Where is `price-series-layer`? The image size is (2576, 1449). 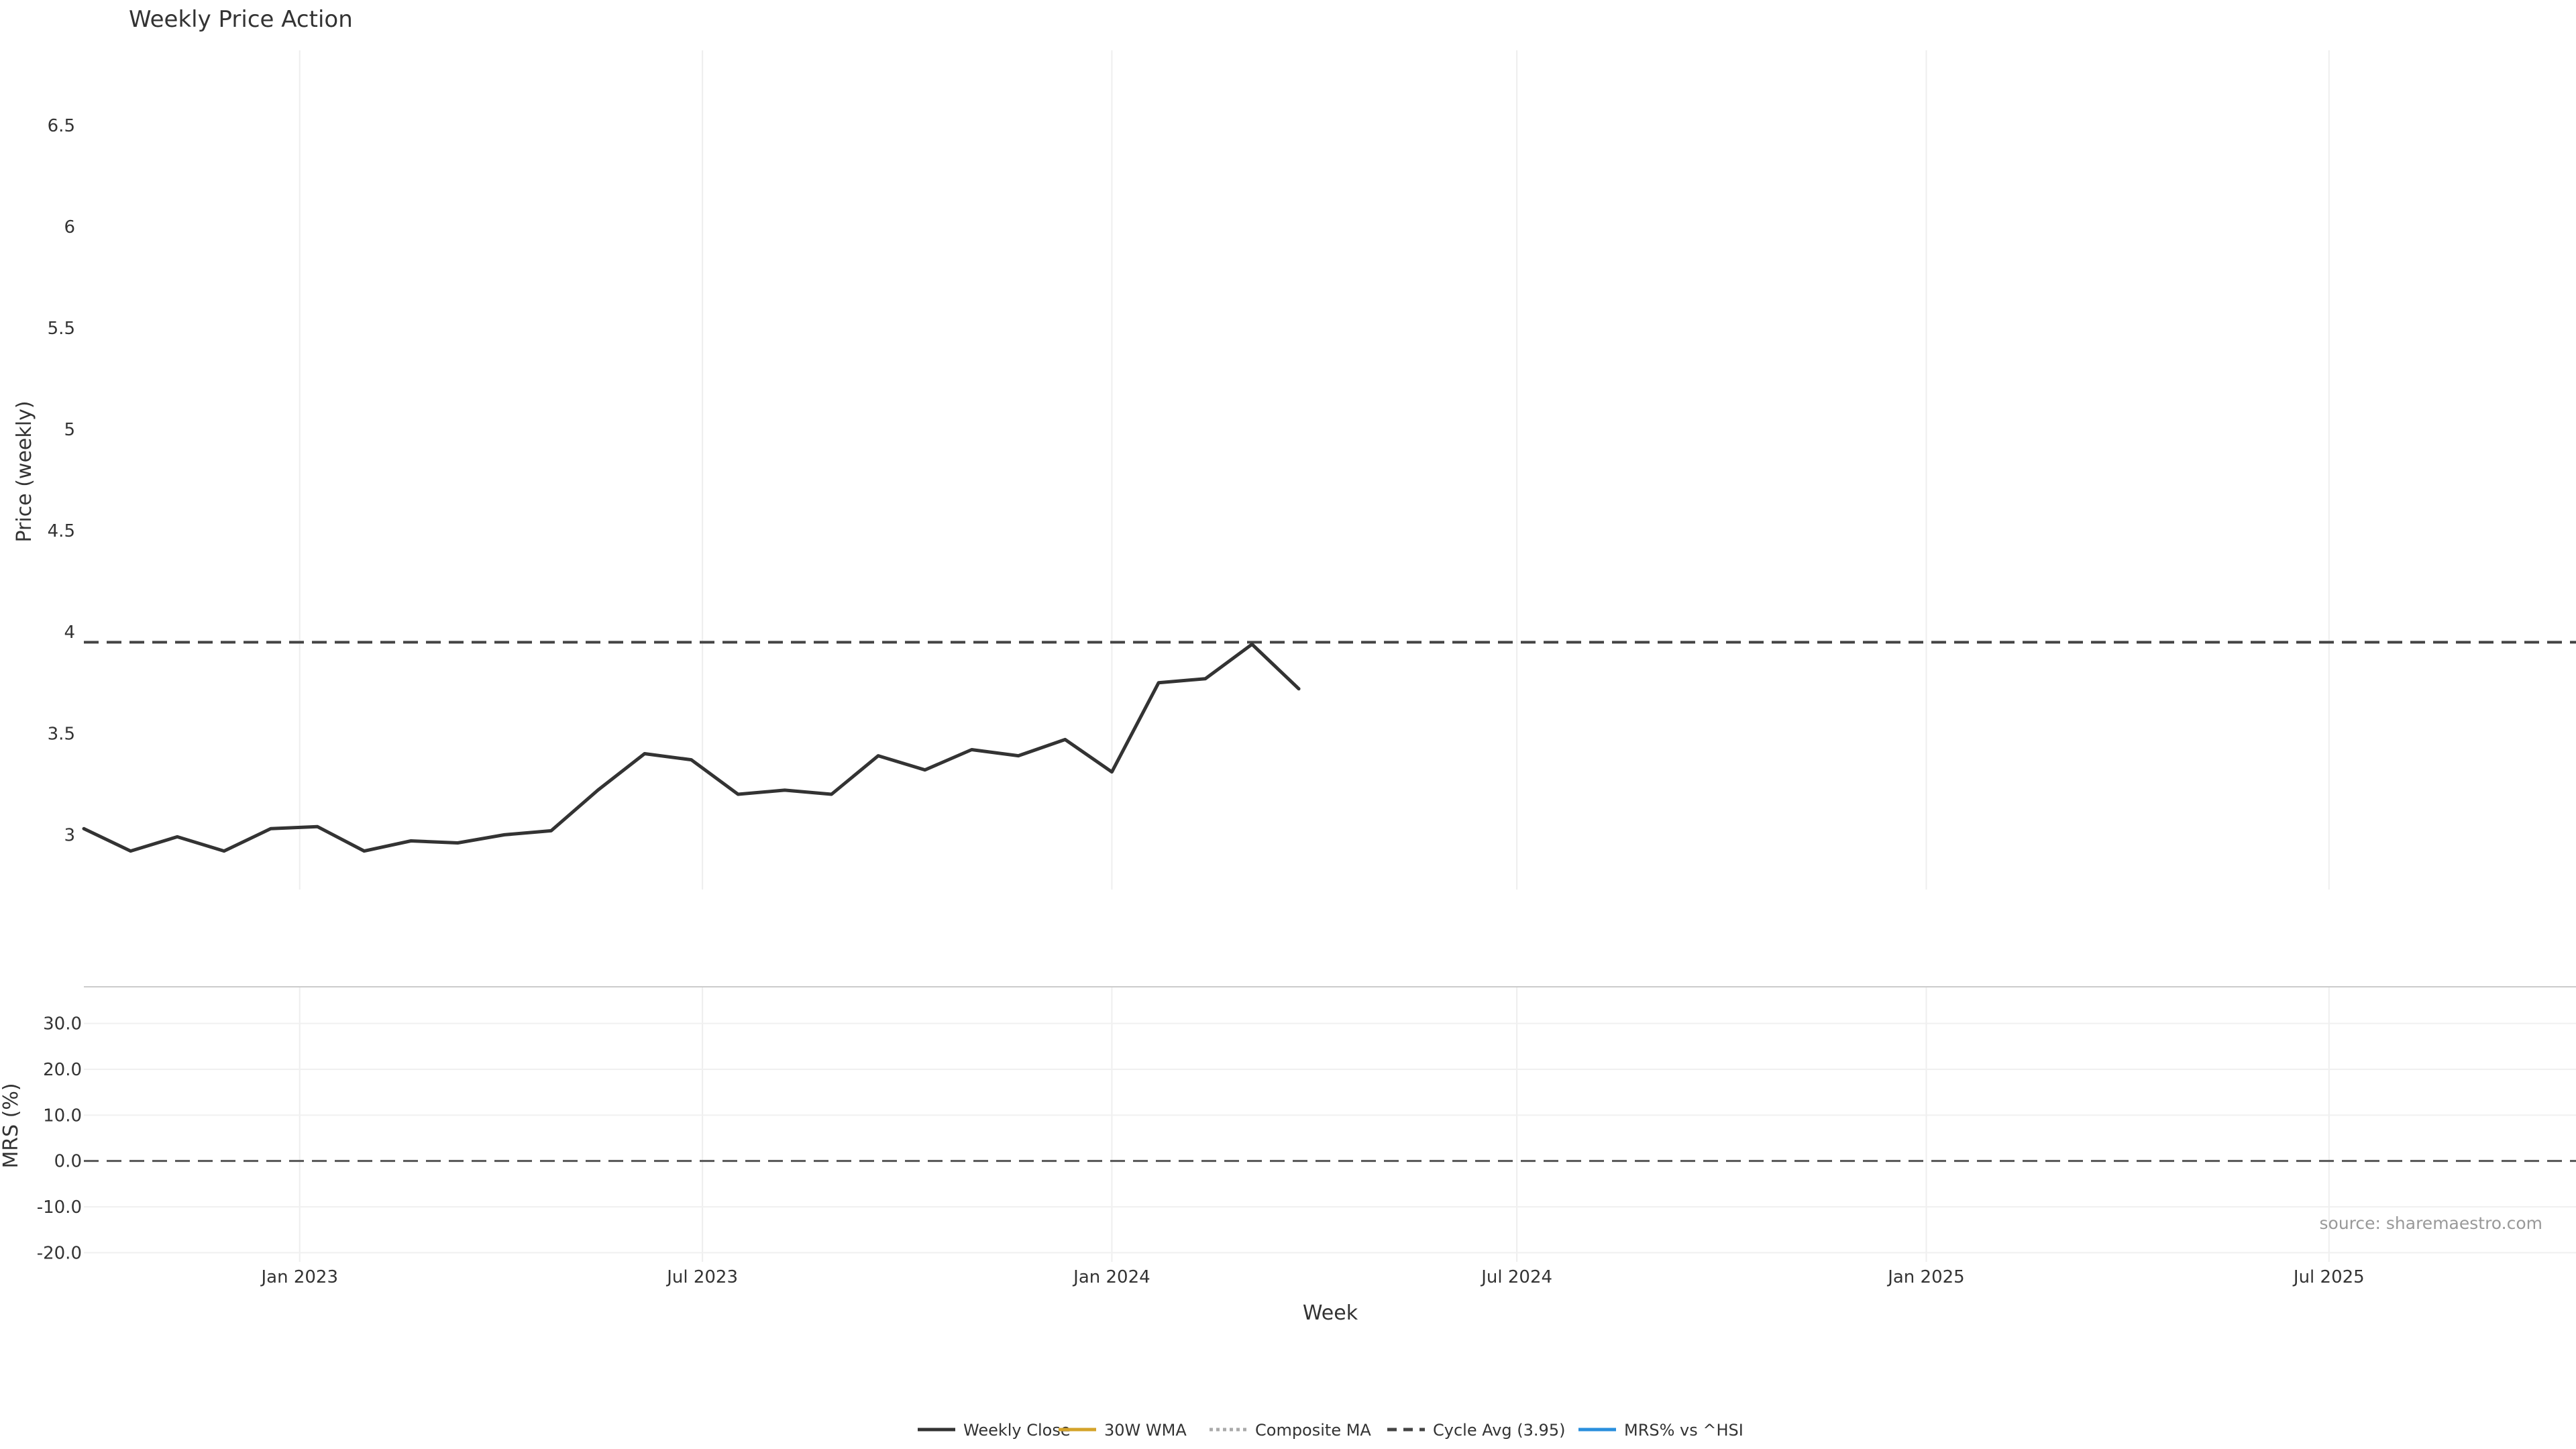
price-series-layer is located at coordinates (1329, 747).